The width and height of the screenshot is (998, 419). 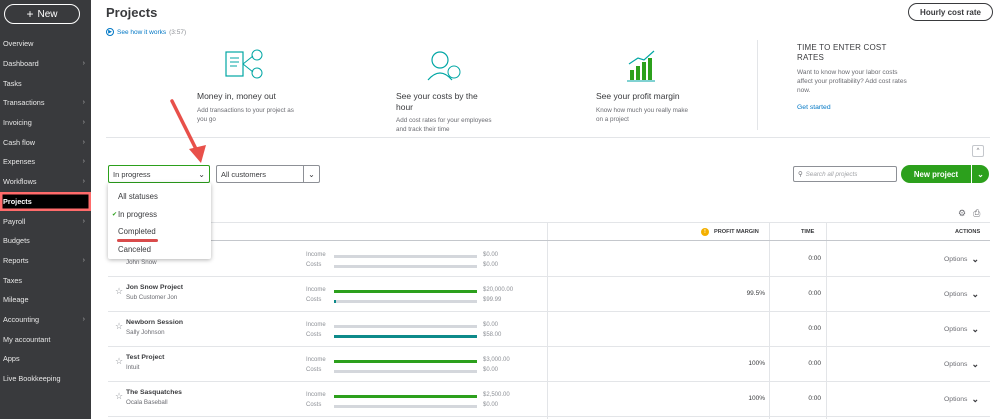 I want to click on sidebar-item-label: Workflows, so click(x=20, y=182).